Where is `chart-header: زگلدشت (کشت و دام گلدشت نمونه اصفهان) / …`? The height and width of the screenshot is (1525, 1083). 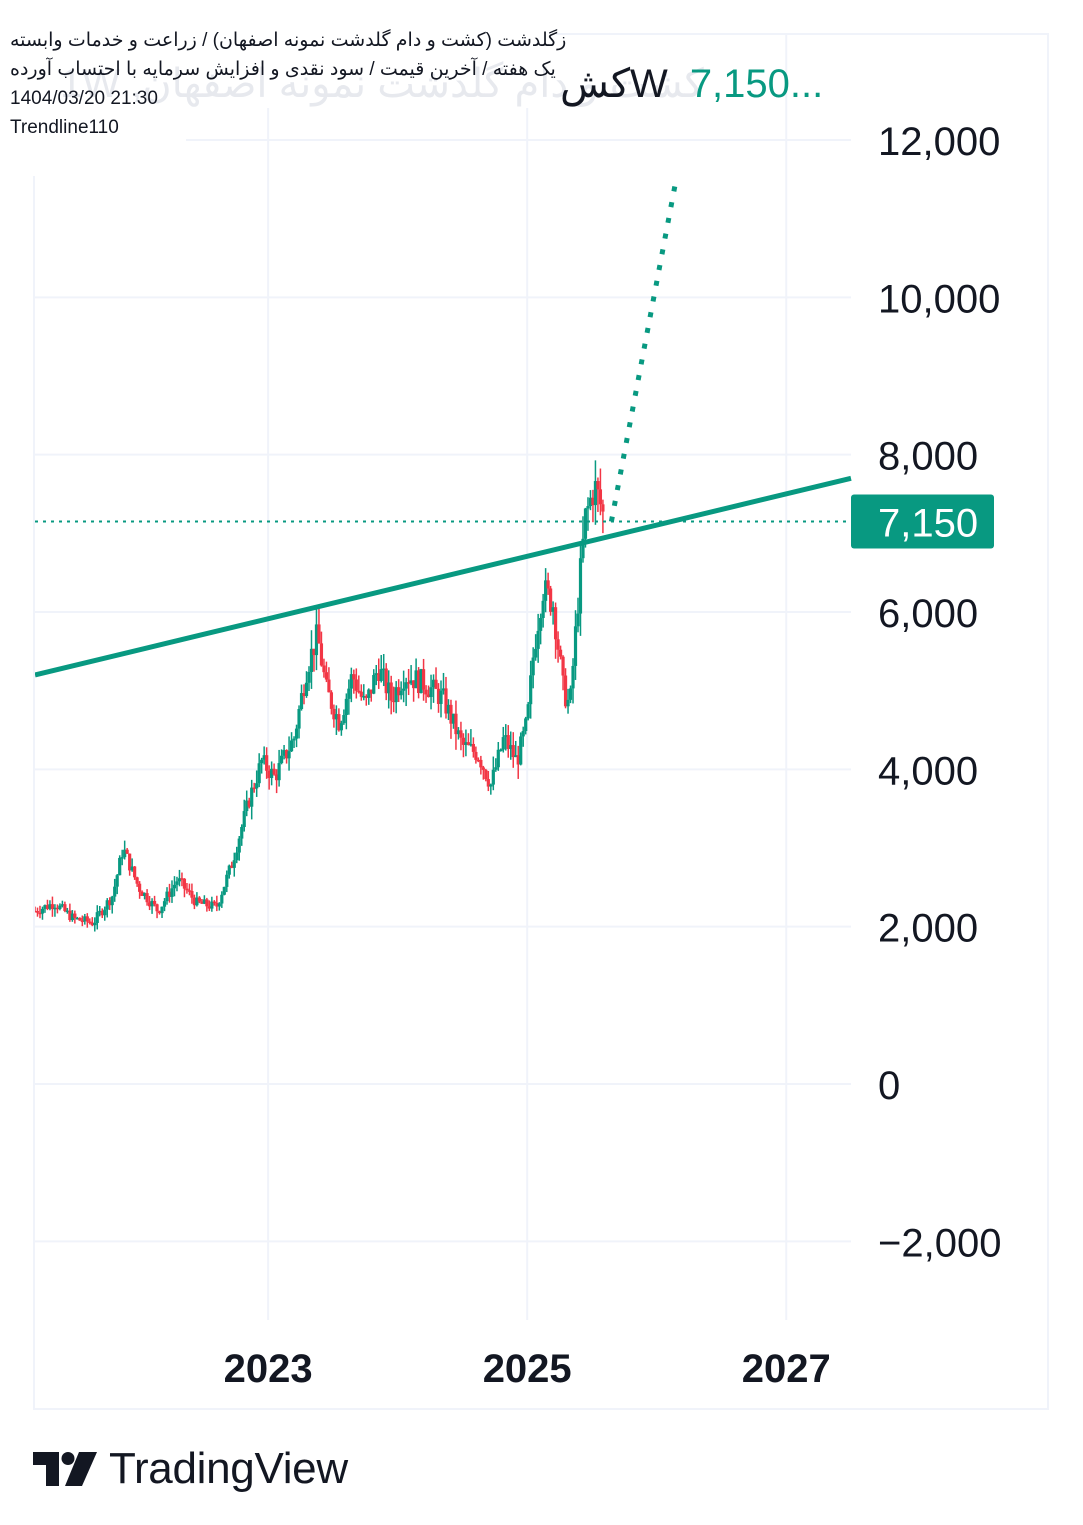
chart-header: زگلدشت (کشت و دام گلدشت نمونه اصفهان) / … is located at coordinates (290, 84).